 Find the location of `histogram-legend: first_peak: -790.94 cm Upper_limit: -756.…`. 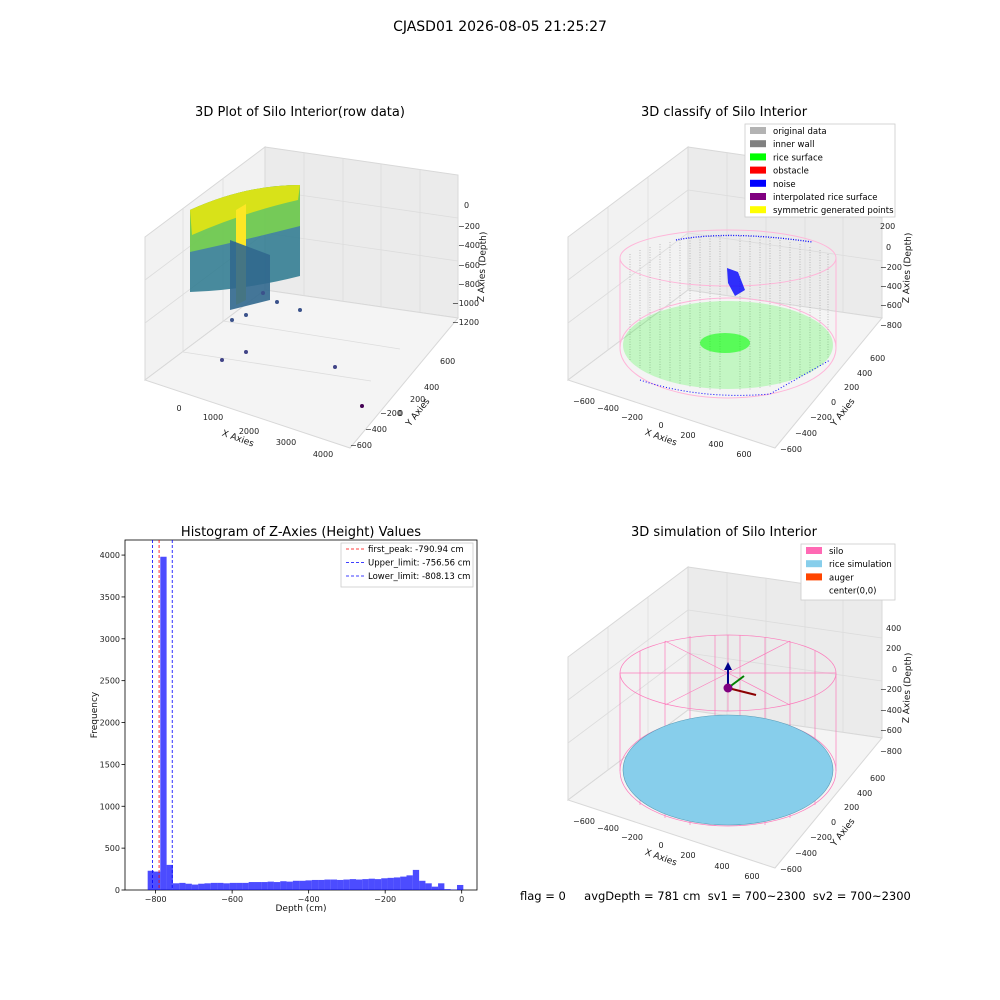

histogram-legend: first_peak: -790.94 cm Upper_limit: -756.… is located at coordinates (407, 565).